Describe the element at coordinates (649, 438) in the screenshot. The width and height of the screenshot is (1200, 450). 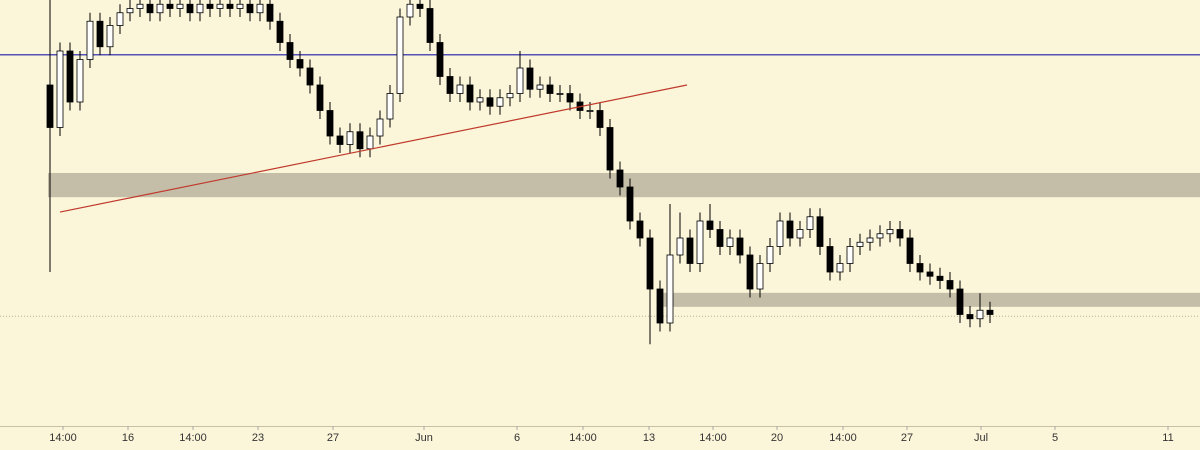
I see `x-tick-label: 13` at that location.